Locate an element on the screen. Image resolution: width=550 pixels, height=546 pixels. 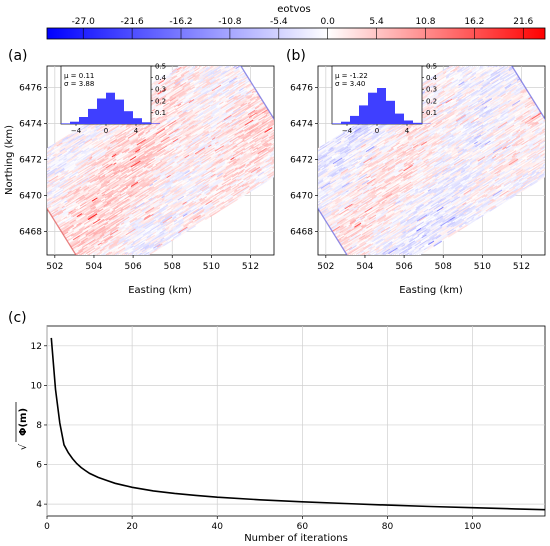
inset-x-tick-label: 4 is located at coordinates (136, 131).